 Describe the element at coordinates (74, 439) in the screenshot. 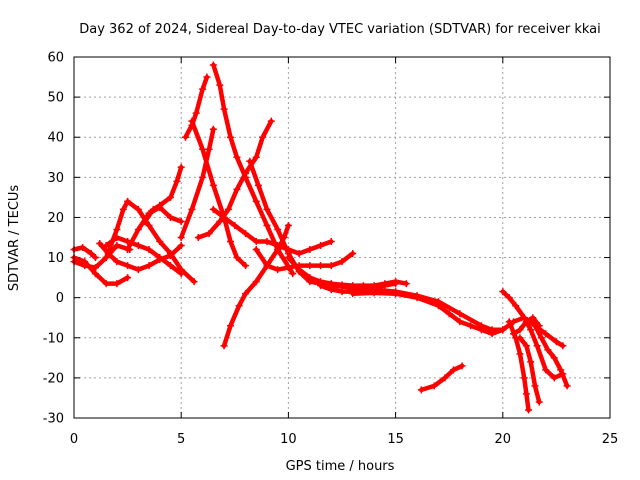

I see `x-tick-label: 0` at that location.